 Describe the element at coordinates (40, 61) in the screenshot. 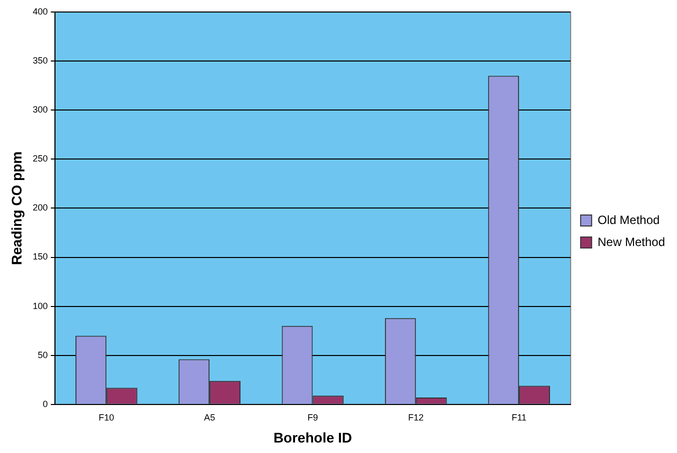

I see `y-tick-label: 350` at that location.